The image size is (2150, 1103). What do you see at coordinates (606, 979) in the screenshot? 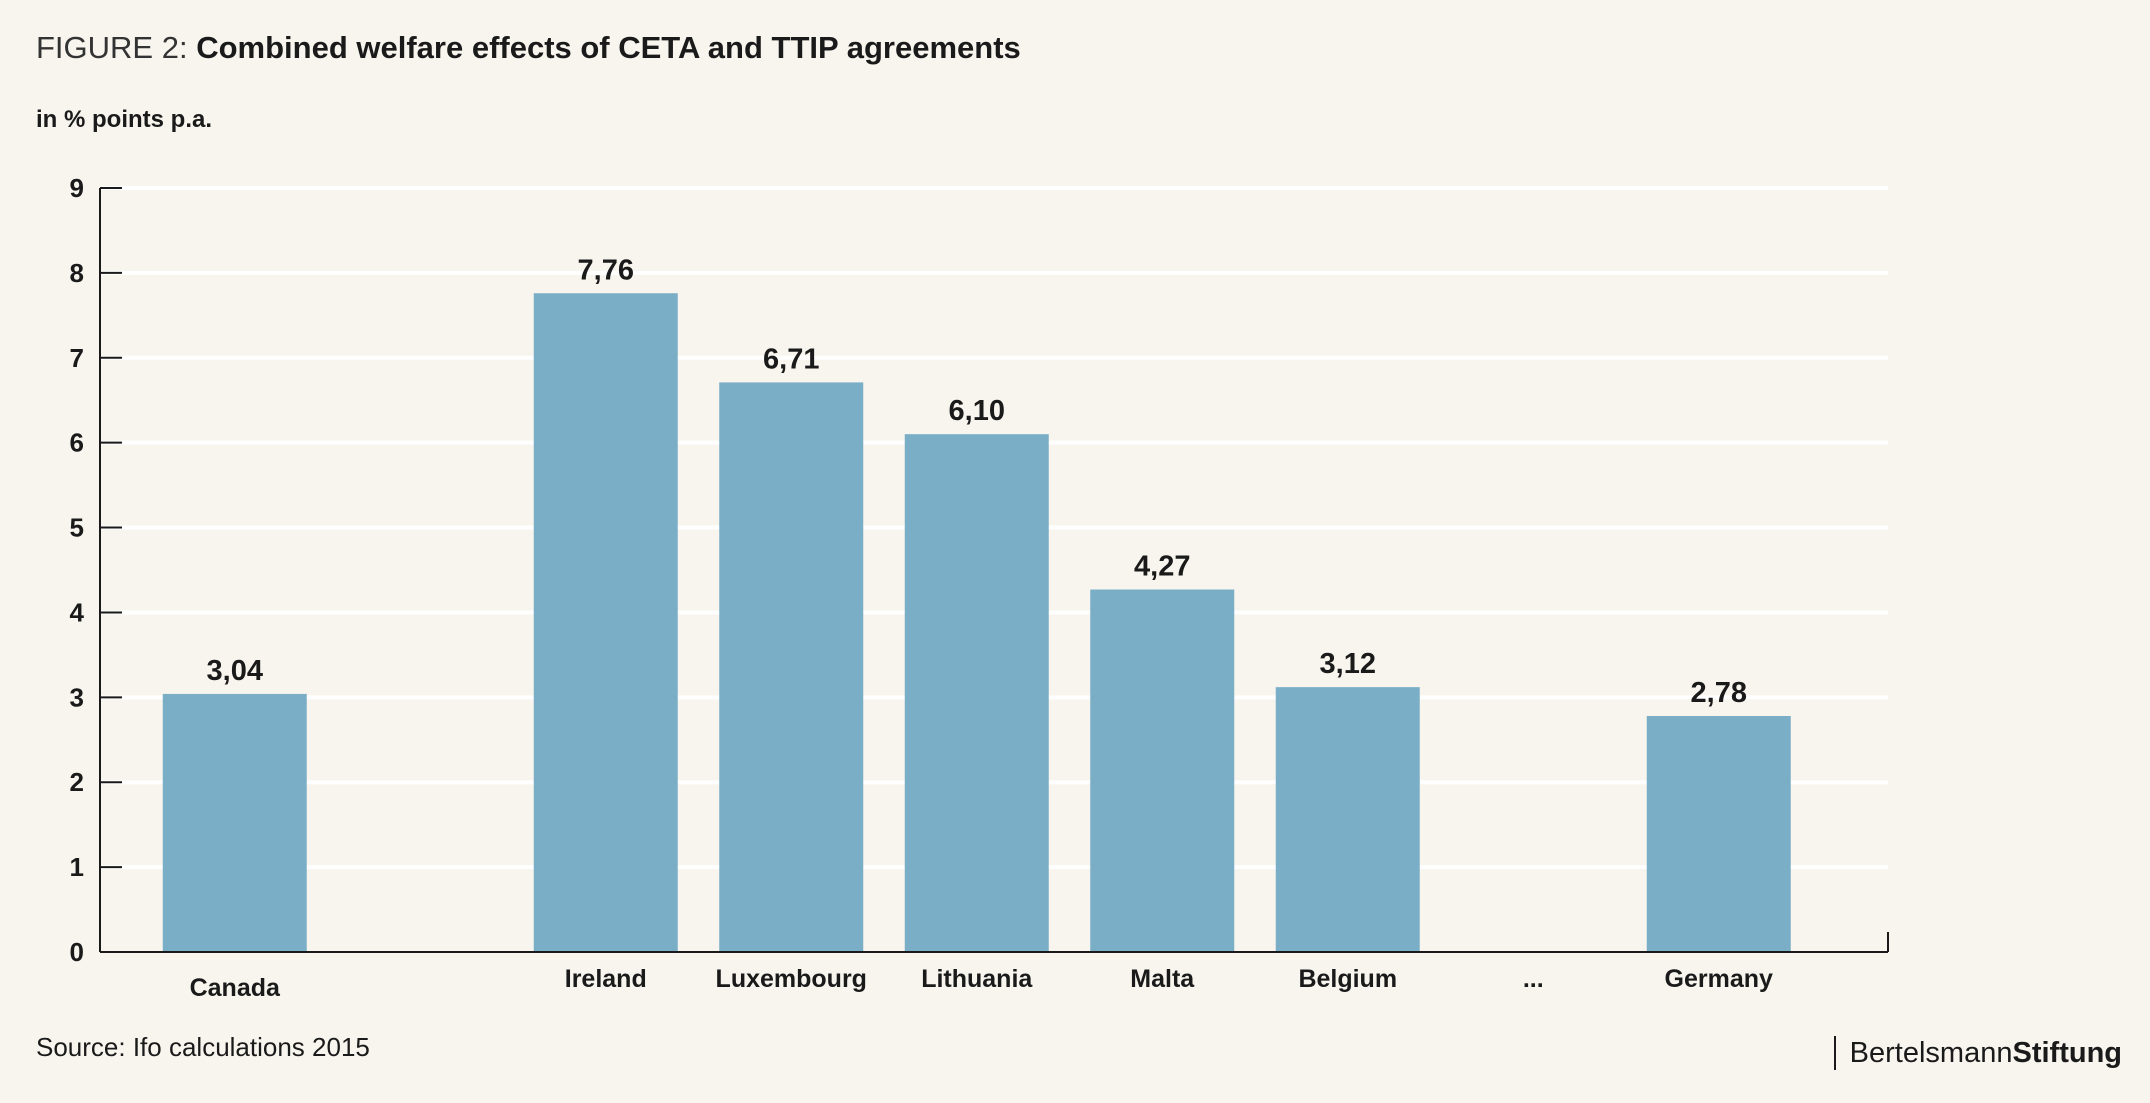
I see `x-category-label: Ireland` at bounding box center [606, 979].